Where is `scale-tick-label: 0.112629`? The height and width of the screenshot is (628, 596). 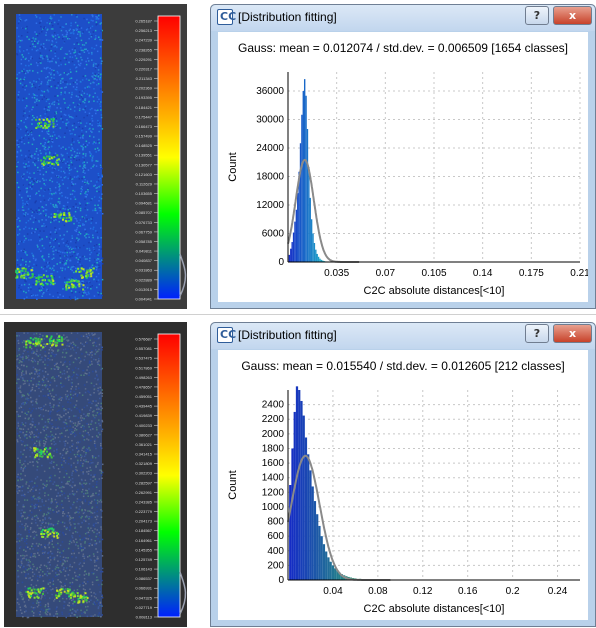
scale-tick-label: 0.112629 is located at coordinates (144, 183).